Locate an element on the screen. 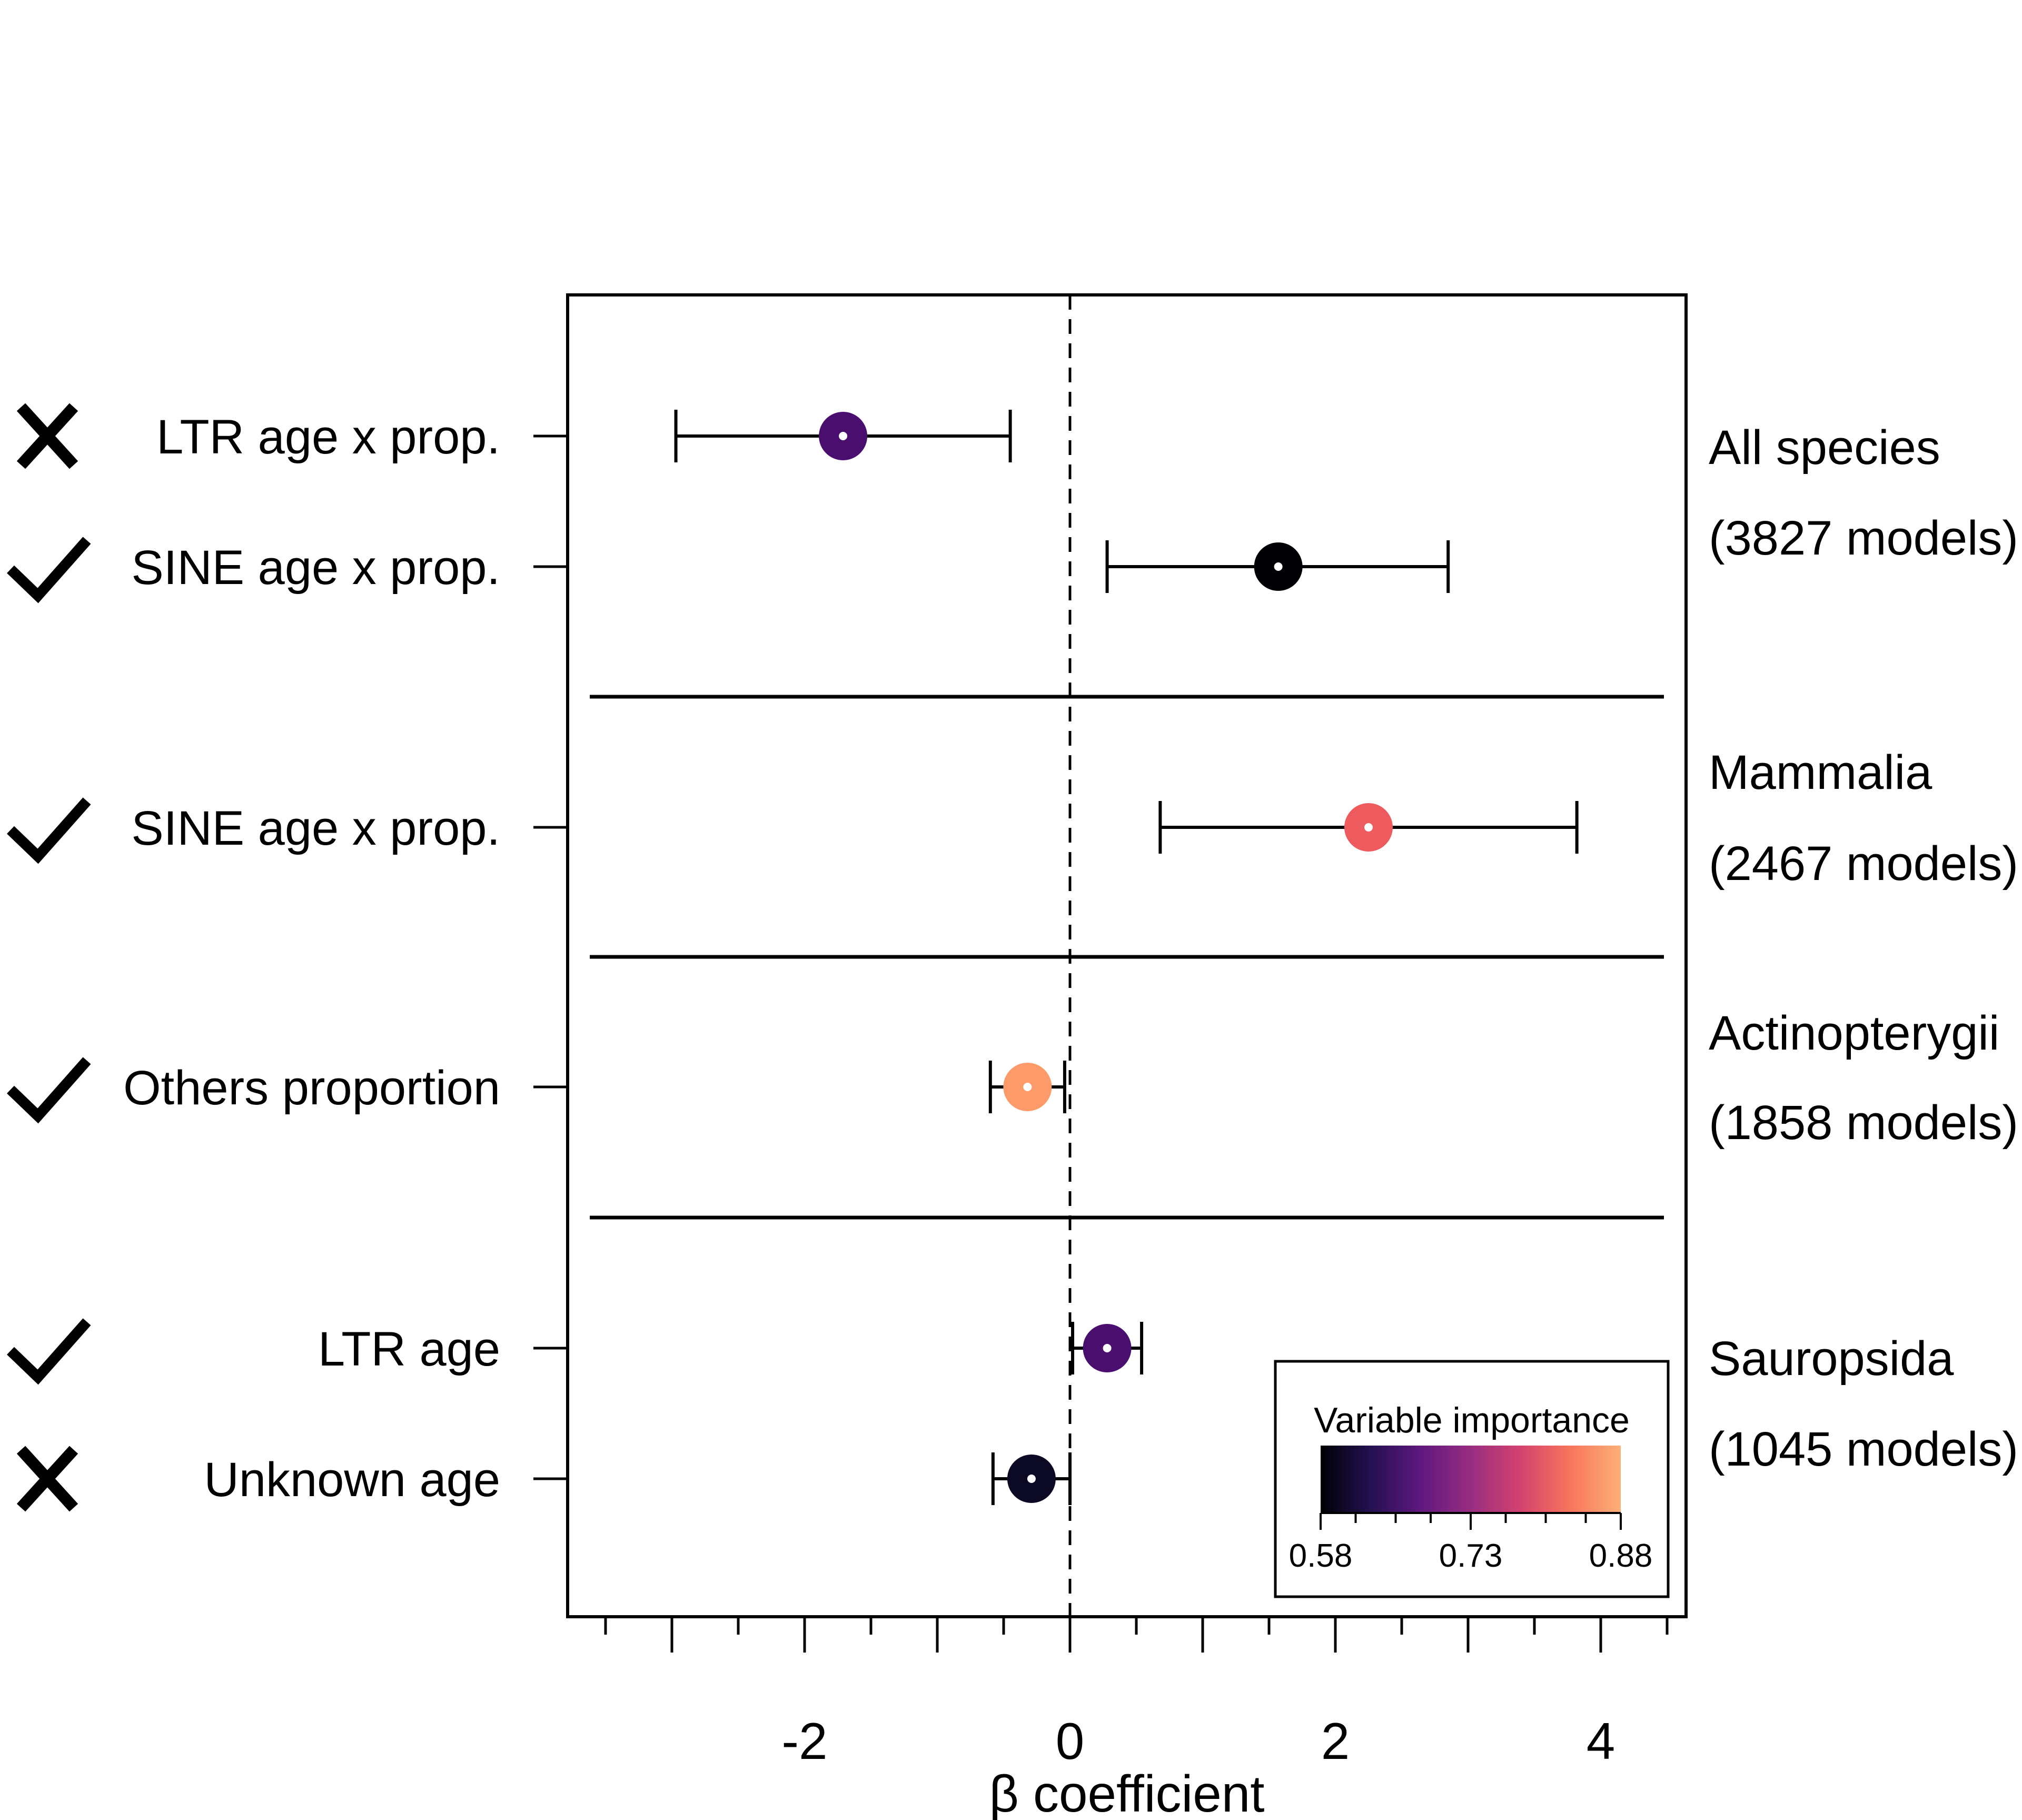 This screenshot has height=1820, width=2022. x-tick-label: -2 is located at coordinates (804, 1741).